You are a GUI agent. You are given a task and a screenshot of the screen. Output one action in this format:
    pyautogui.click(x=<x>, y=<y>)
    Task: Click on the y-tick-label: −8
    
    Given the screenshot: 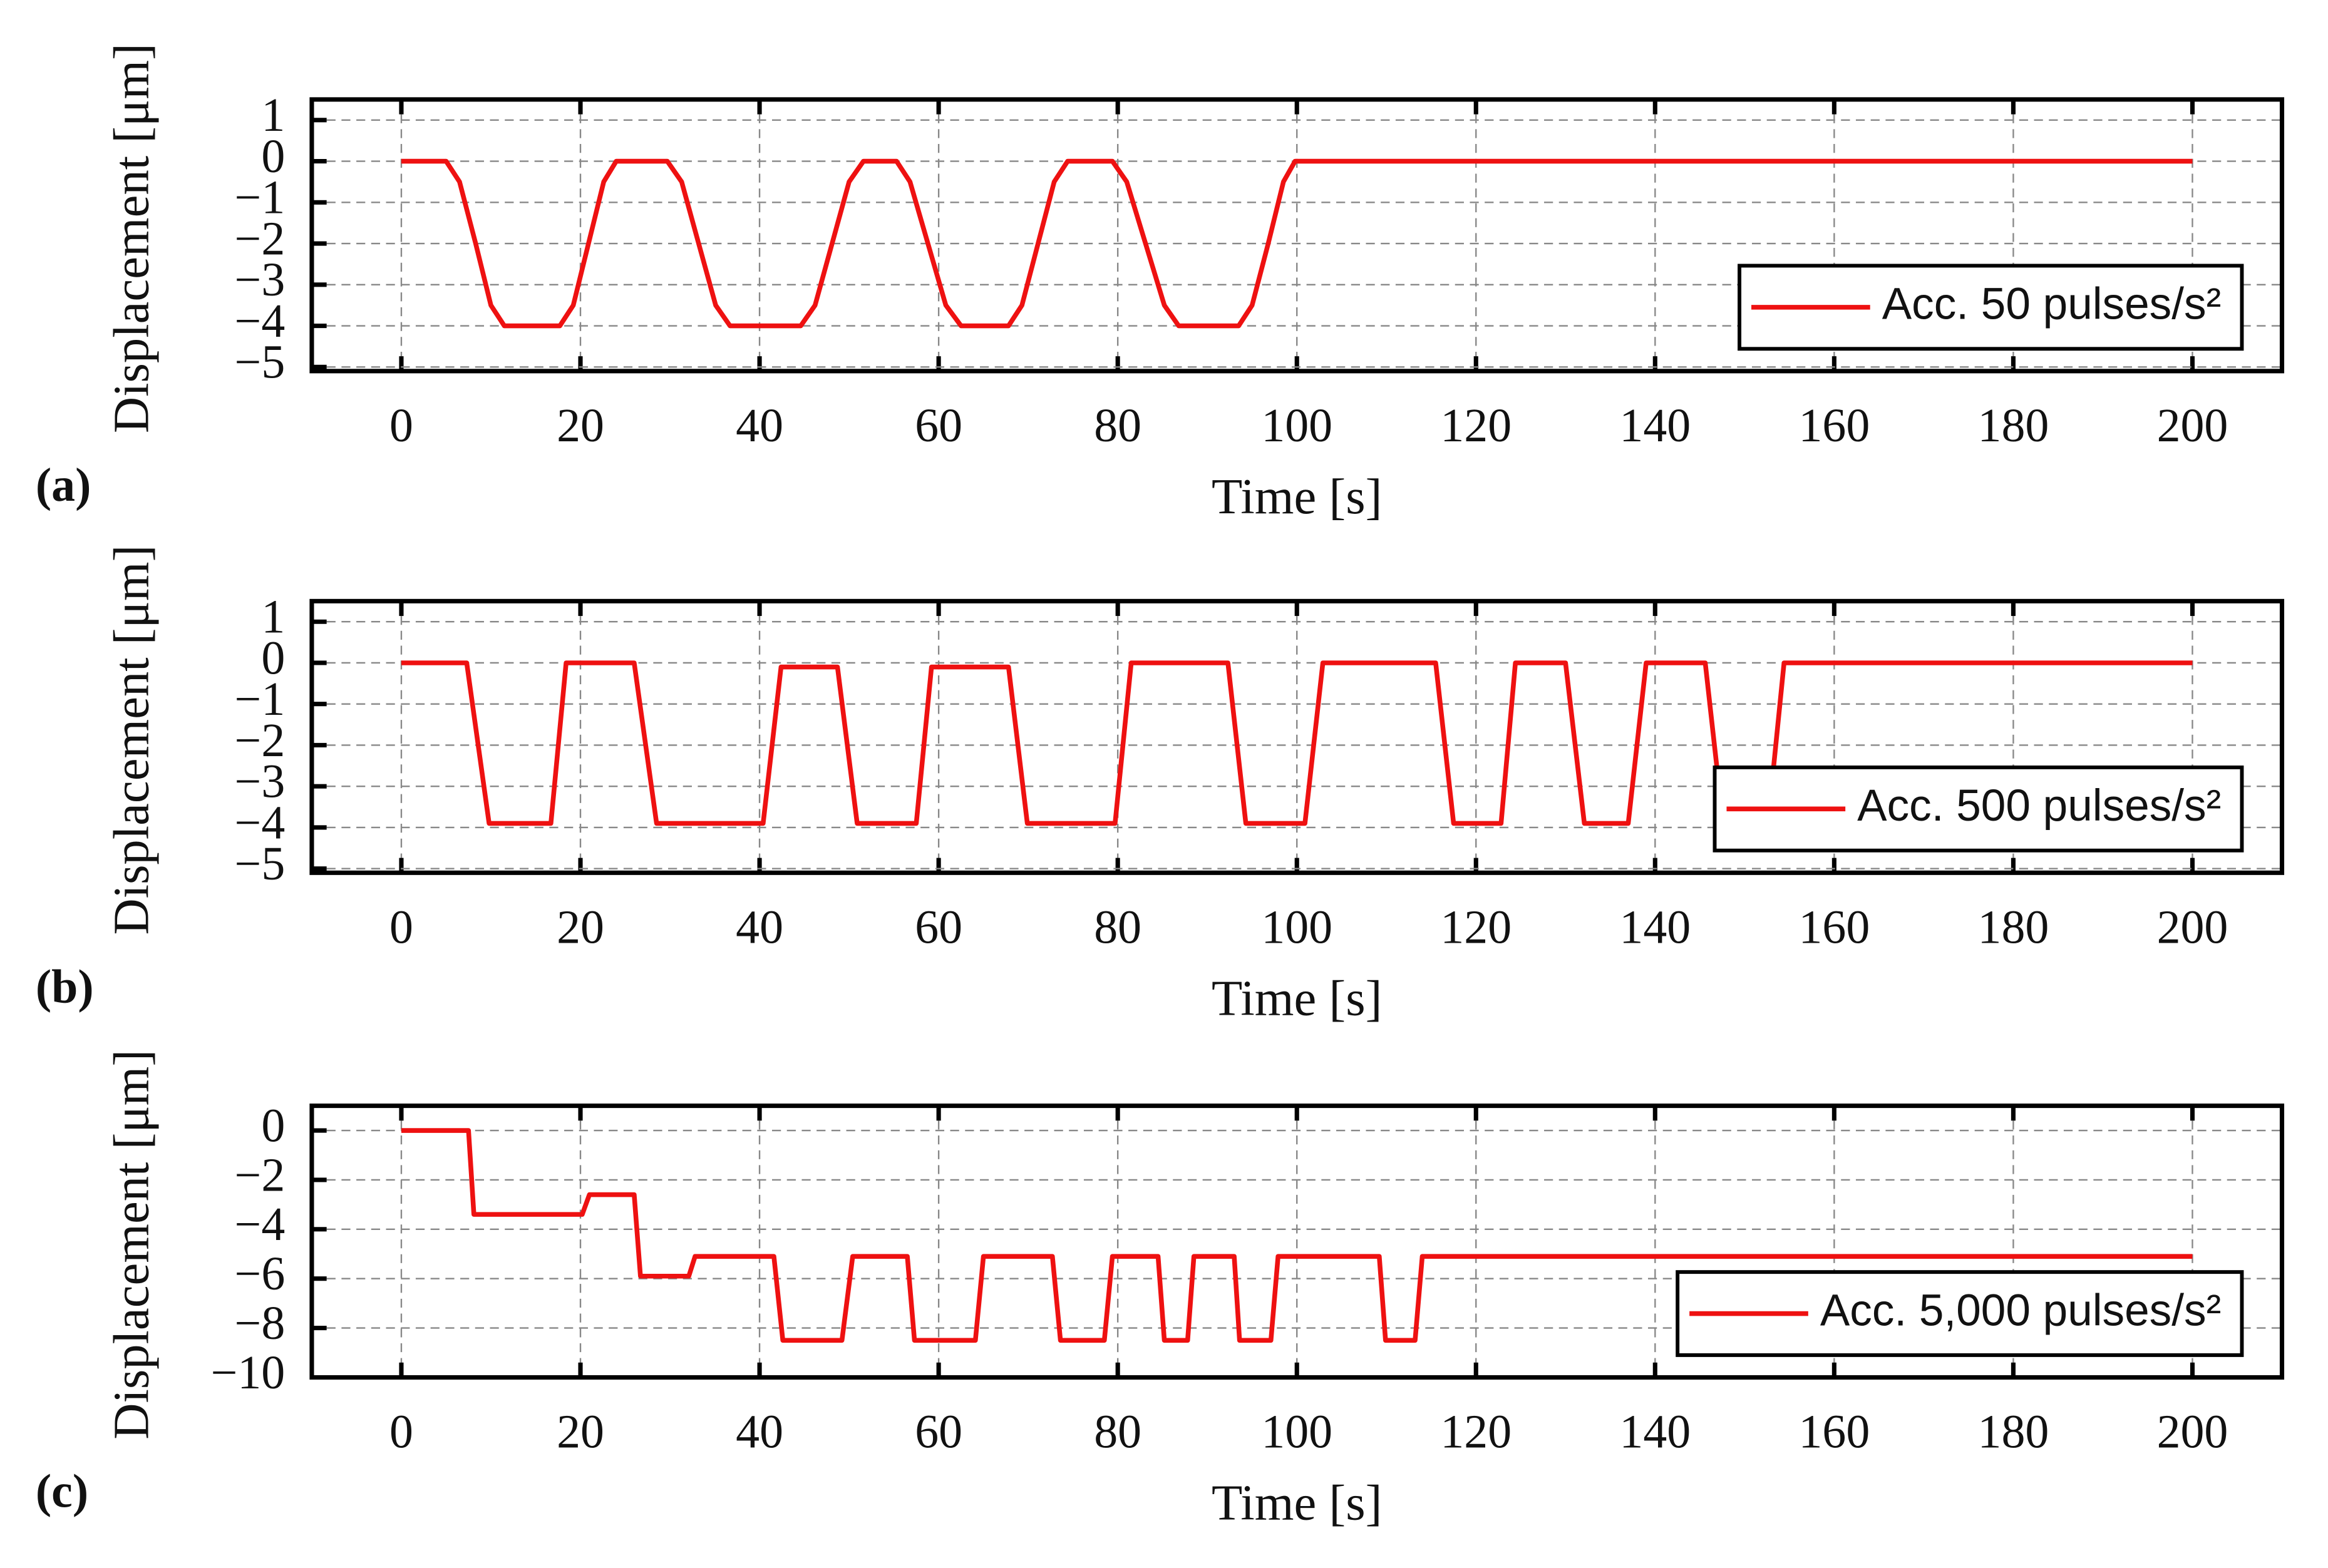 What is the action you would take?
    pyautogui.click(x=261, y=1323)
    